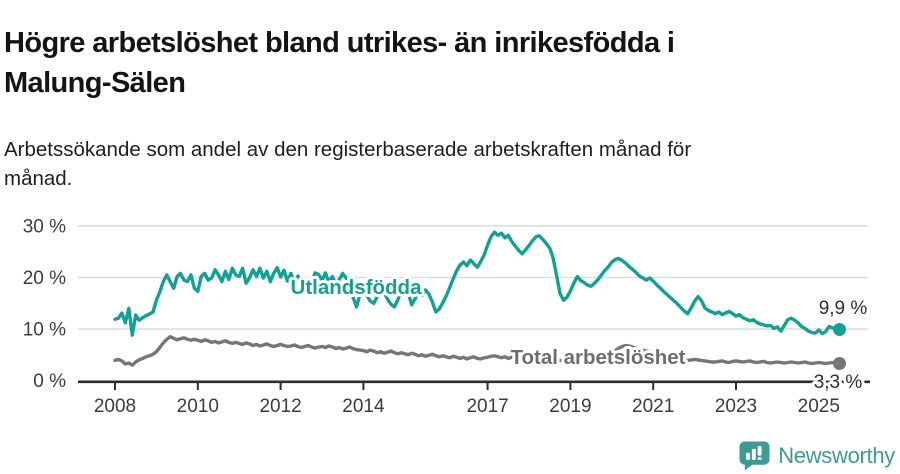 The image size is (900, 474). Describe the element at coordinates (838, 382) in the screenshot. I see `end-value-label-1: 3,3 %` at that location.